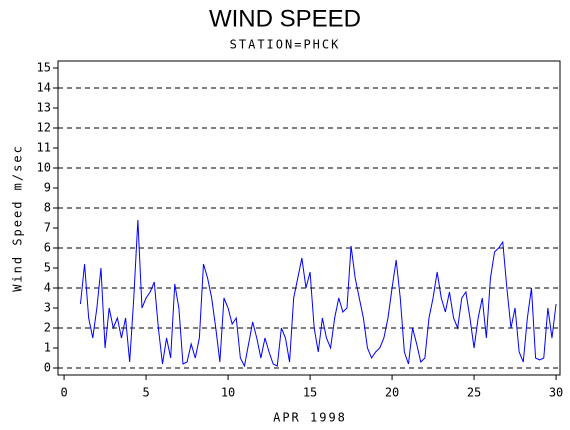  What do you see at coordinates (47, 288) in the screenshot?
I see `y-tick-label: 4` at bounding box center [47, 288].